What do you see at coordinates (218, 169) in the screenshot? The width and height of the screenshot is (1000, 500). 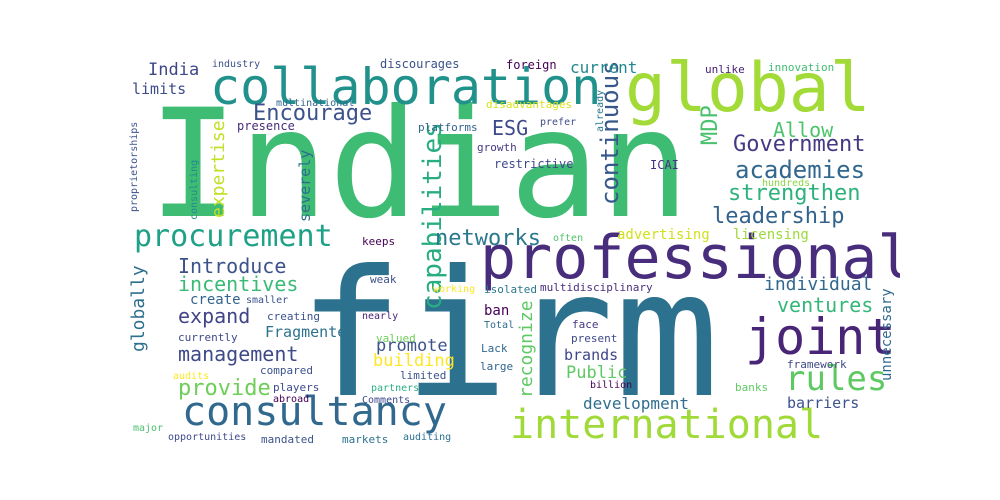 I see `cloud-word: expertise` at bounding box center [218, 169].